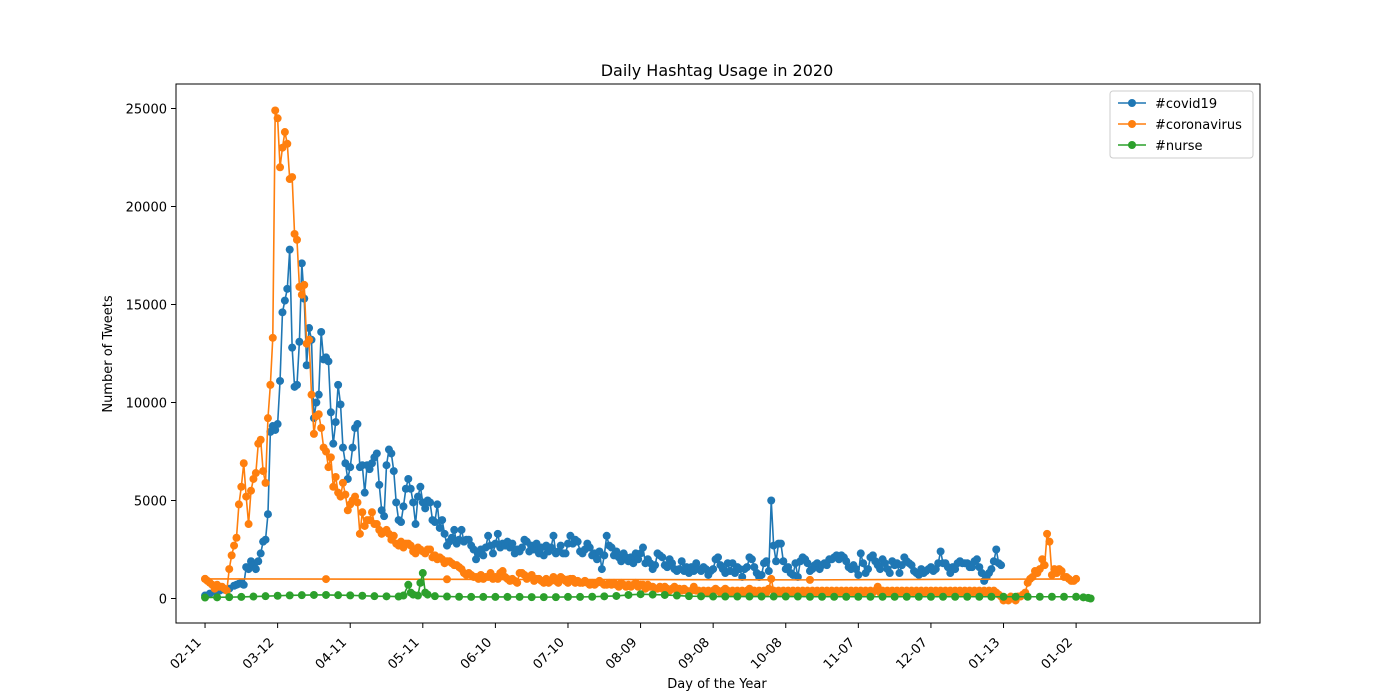 The height and width of the screenshot is (700, 1400). I want to click on y-tick-label: 10000, so click(146, 404).